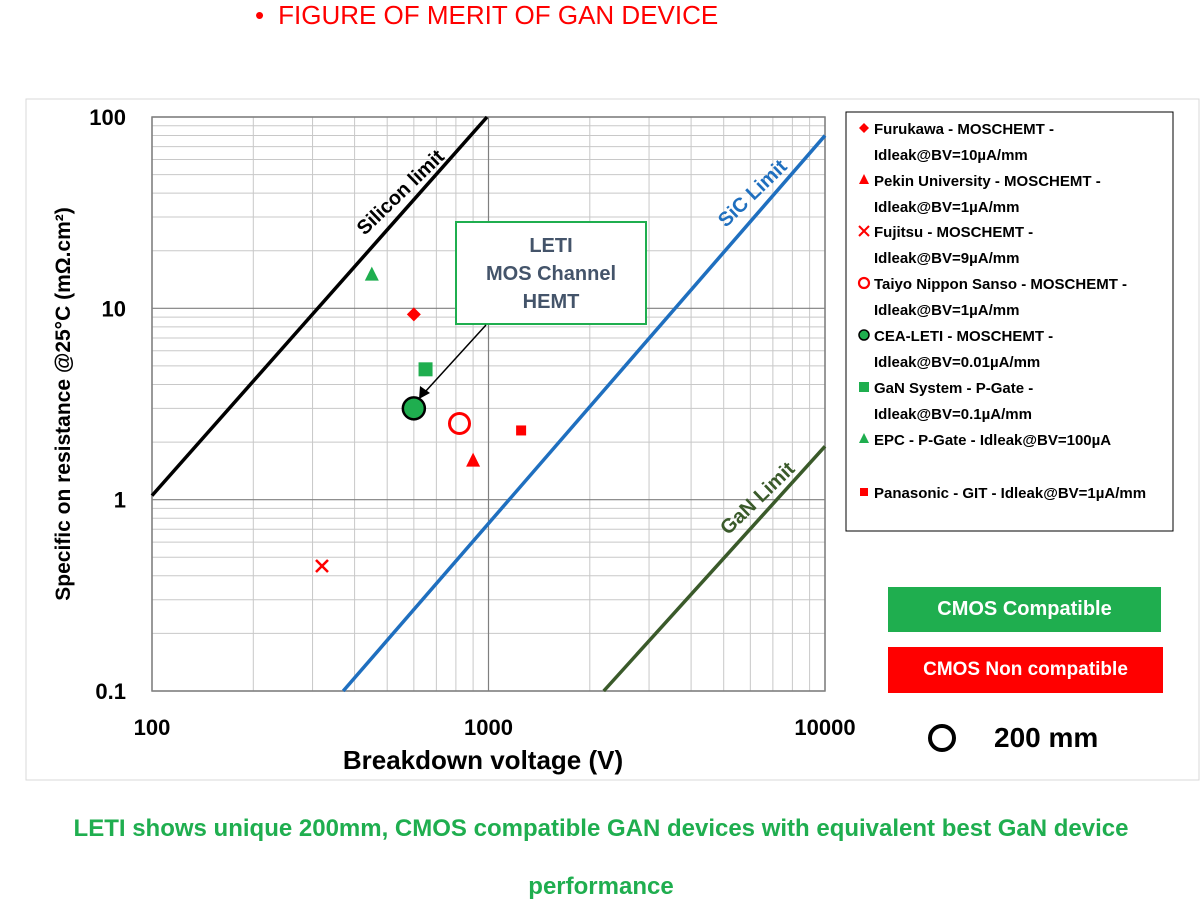 This screenshot has height=916, width=1202. What do you see at coordinates (498, 15) in the screenshot?
I see `title-text: FIGURE OF MERIT OF GAN DEVICE` at bounding box center [498, 15].